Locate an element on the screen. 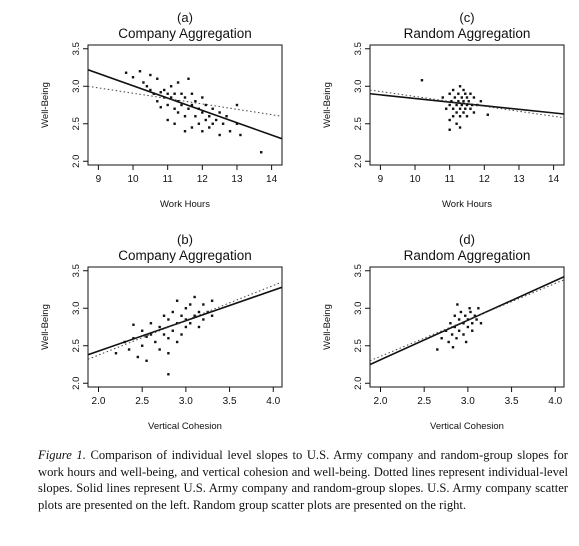 The height and width of the screenshot is (546, 579). chart-title: Company Aggregation is located at coordinates (185, 33).